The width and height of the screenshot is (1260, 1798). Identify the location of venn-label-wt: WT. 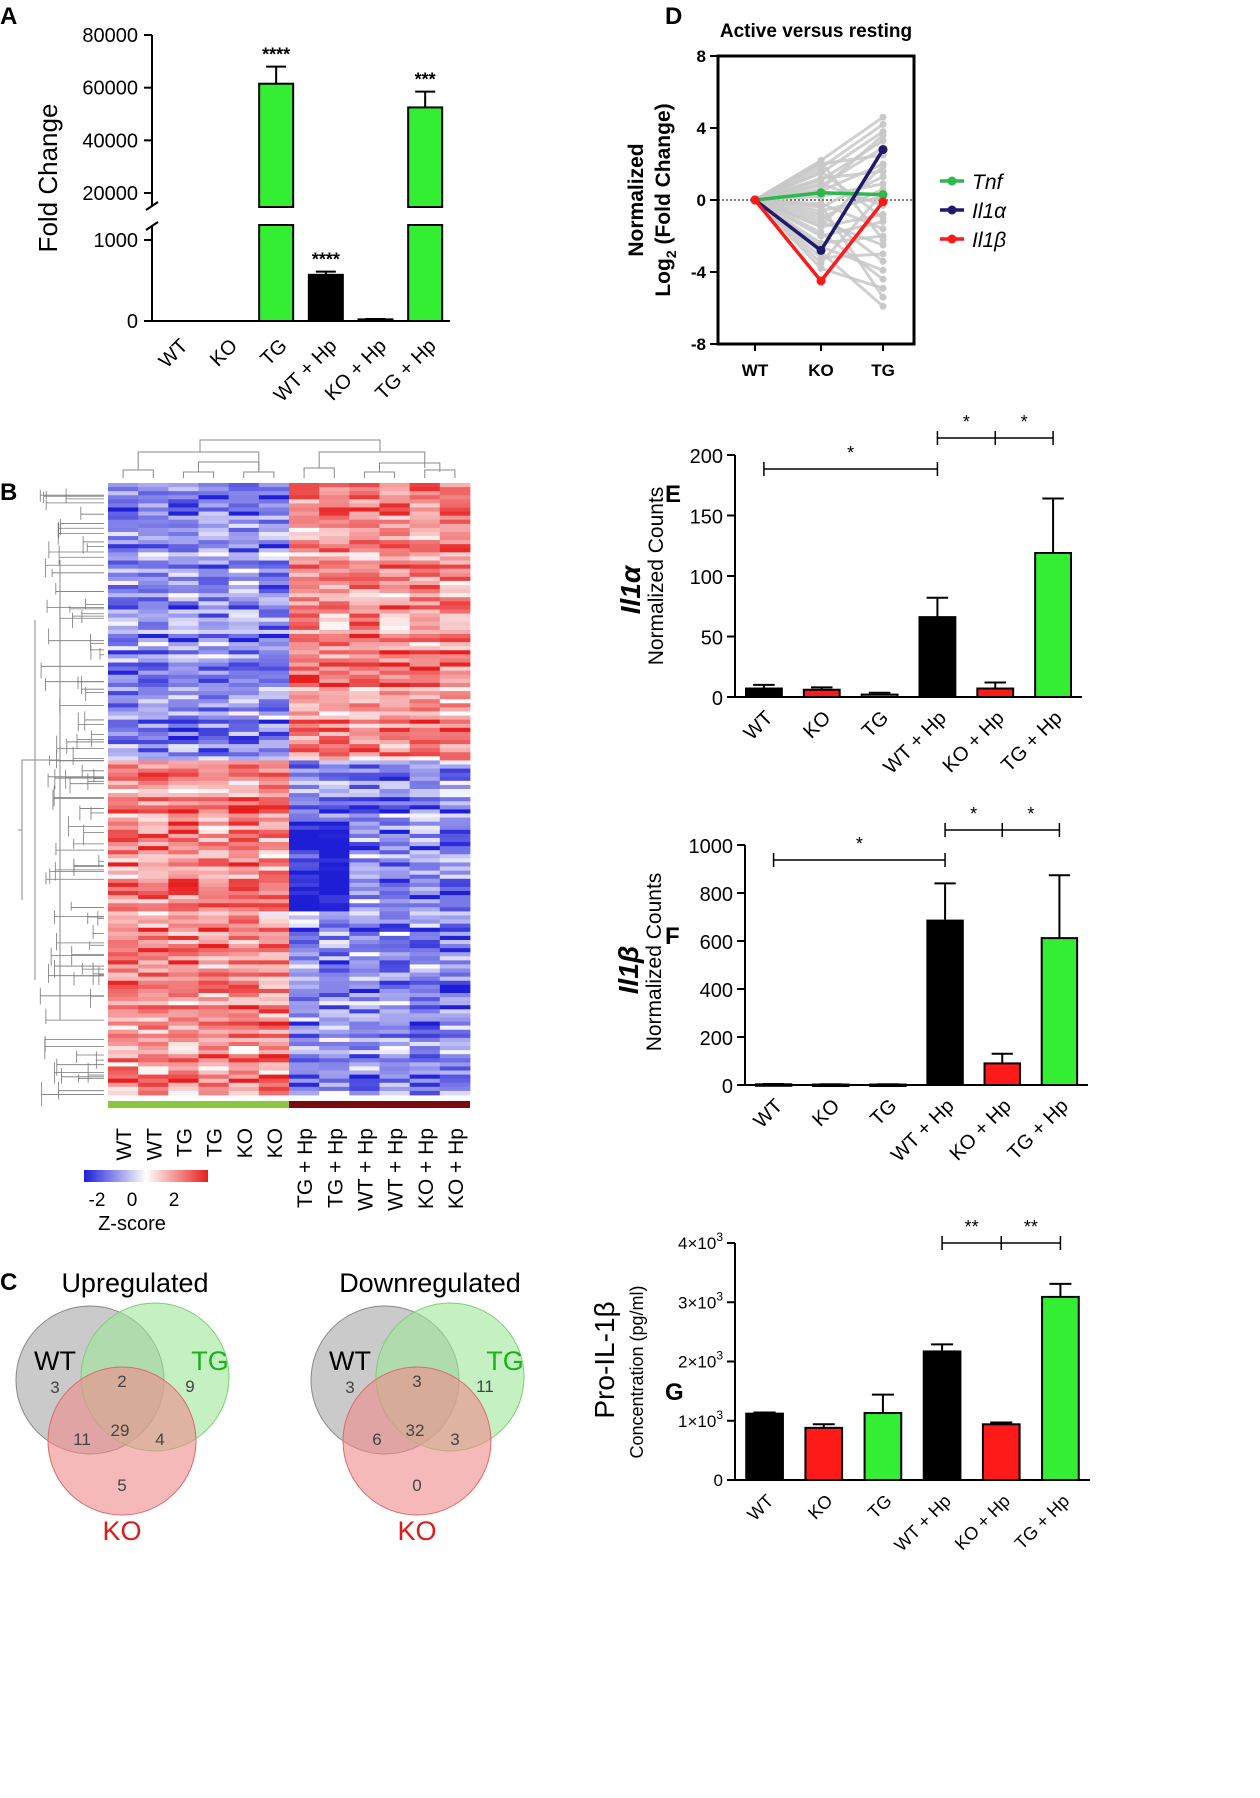
(55, 1361).